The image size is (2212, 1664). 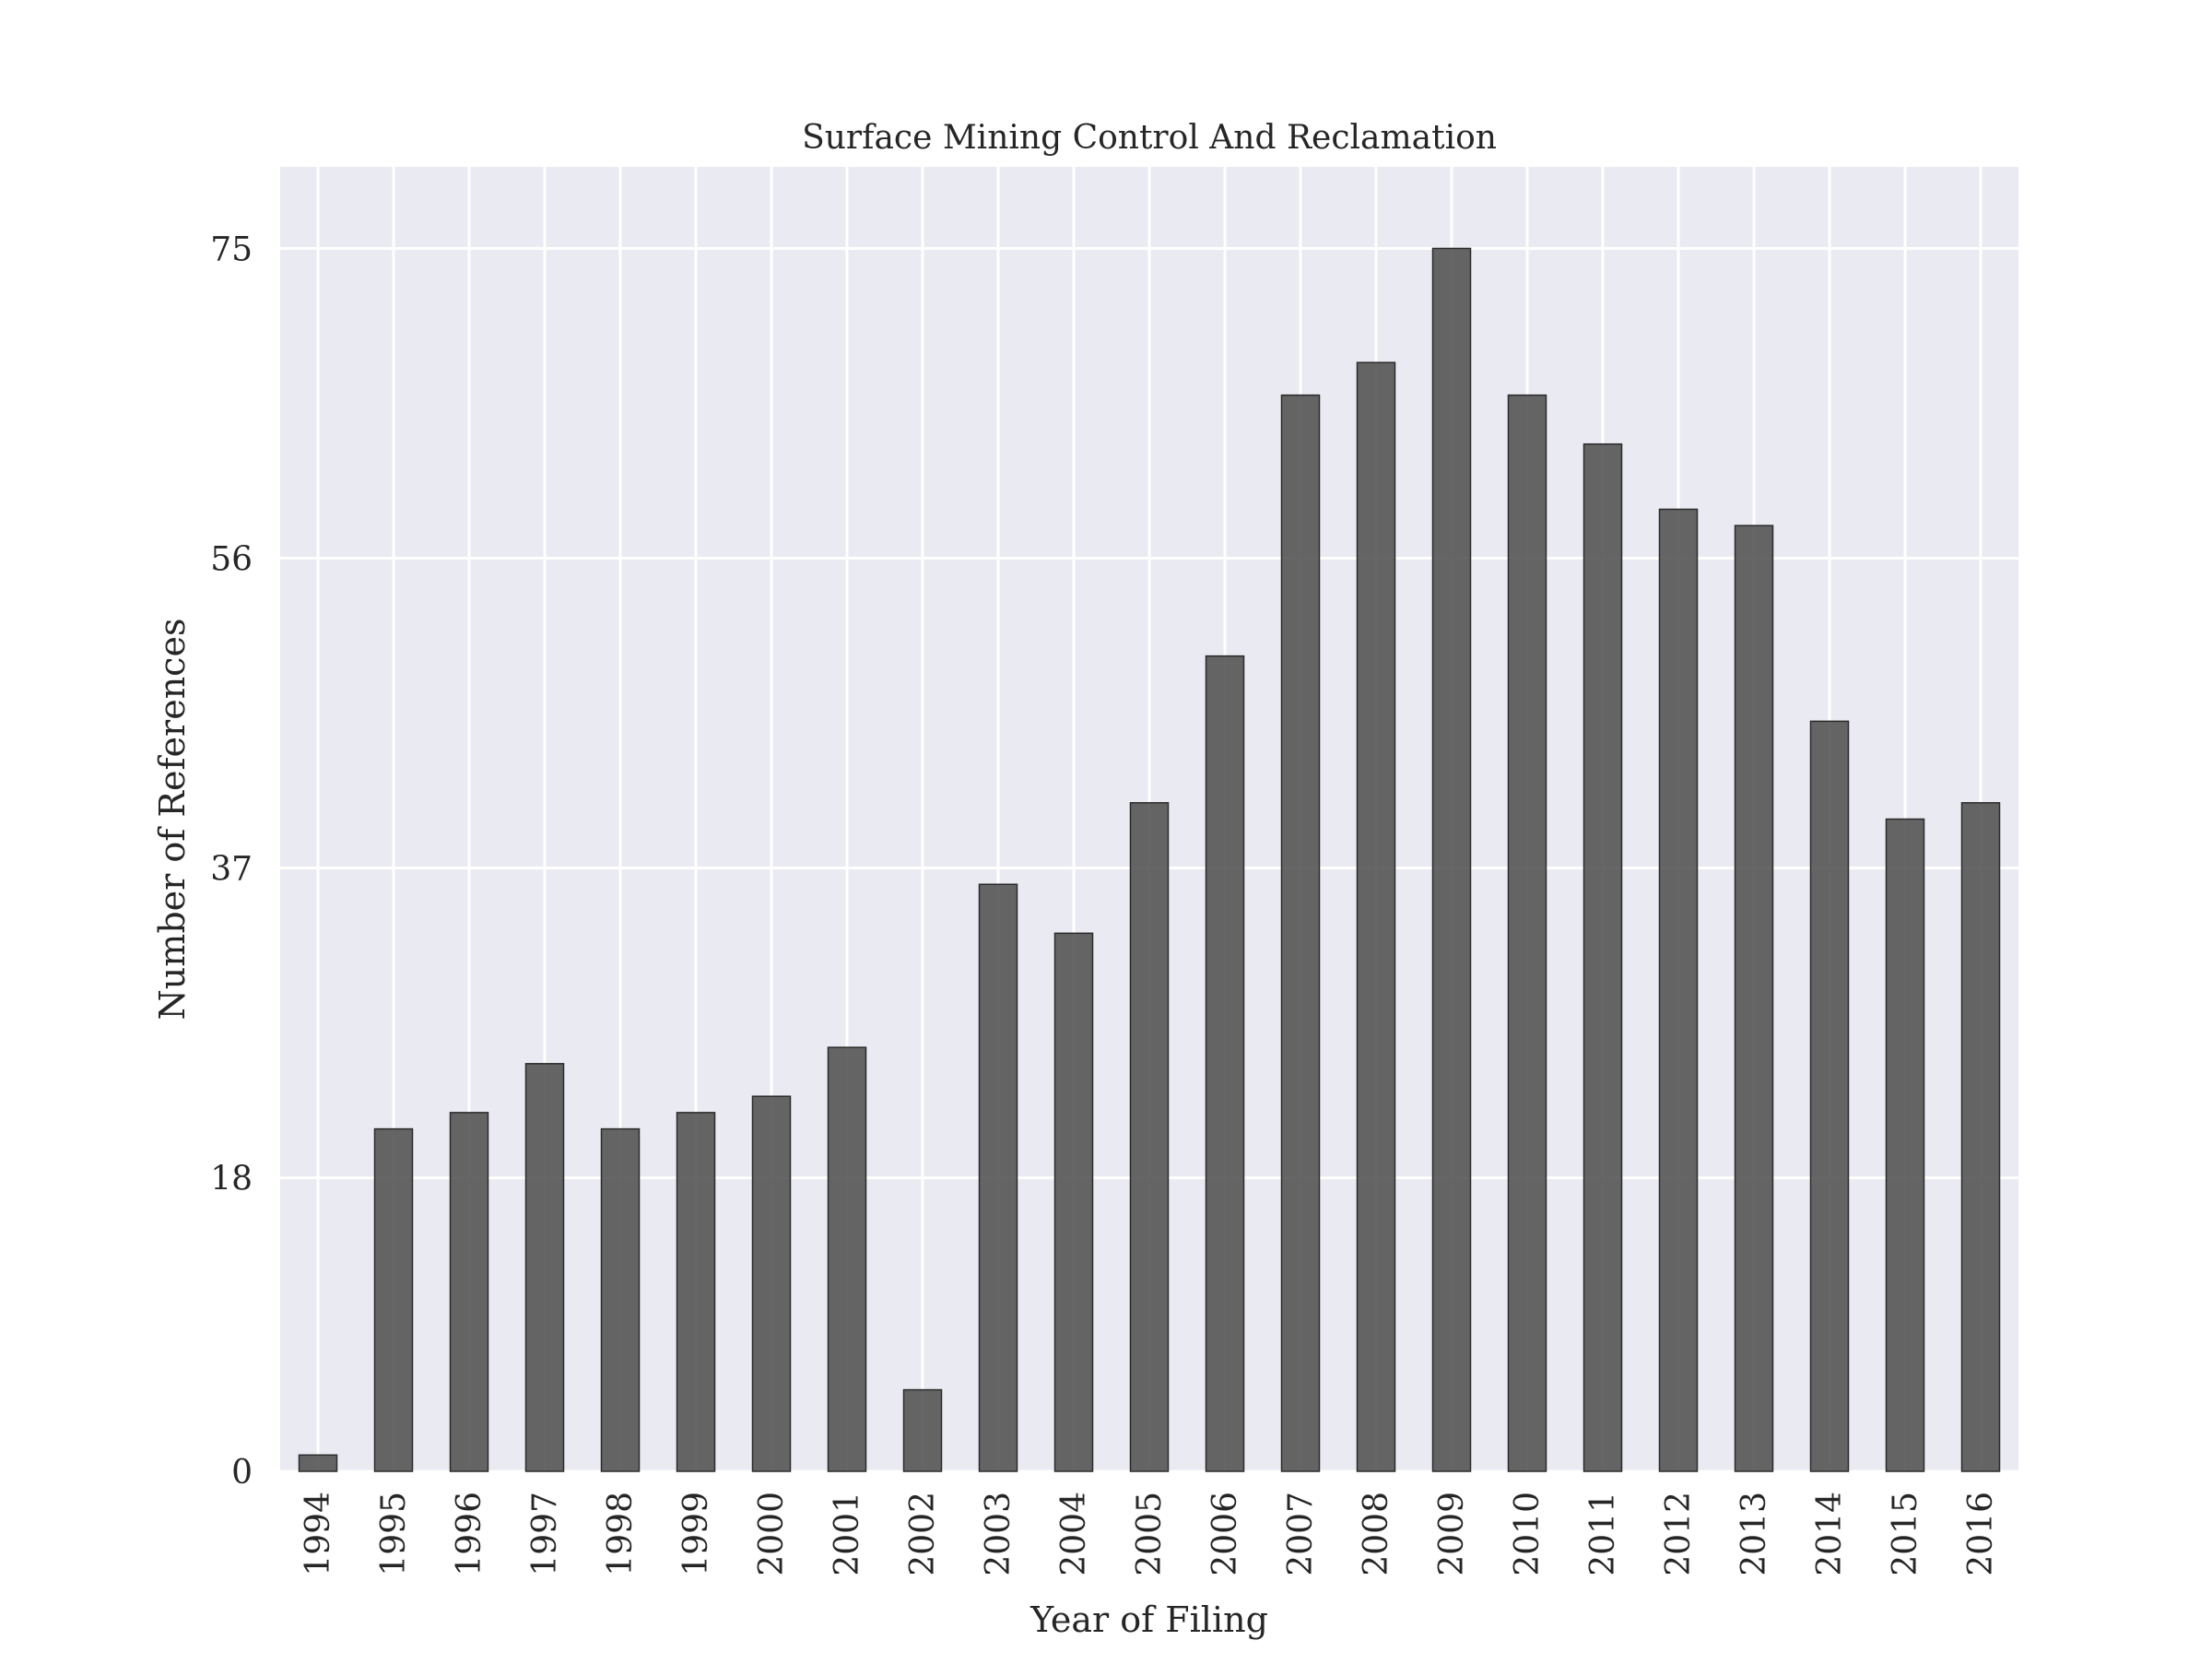 What do you see at coordinates (1754, 1534) in the screenshot?
I see `x-tick-label: 2013` at bounding box center [1754, 1534].